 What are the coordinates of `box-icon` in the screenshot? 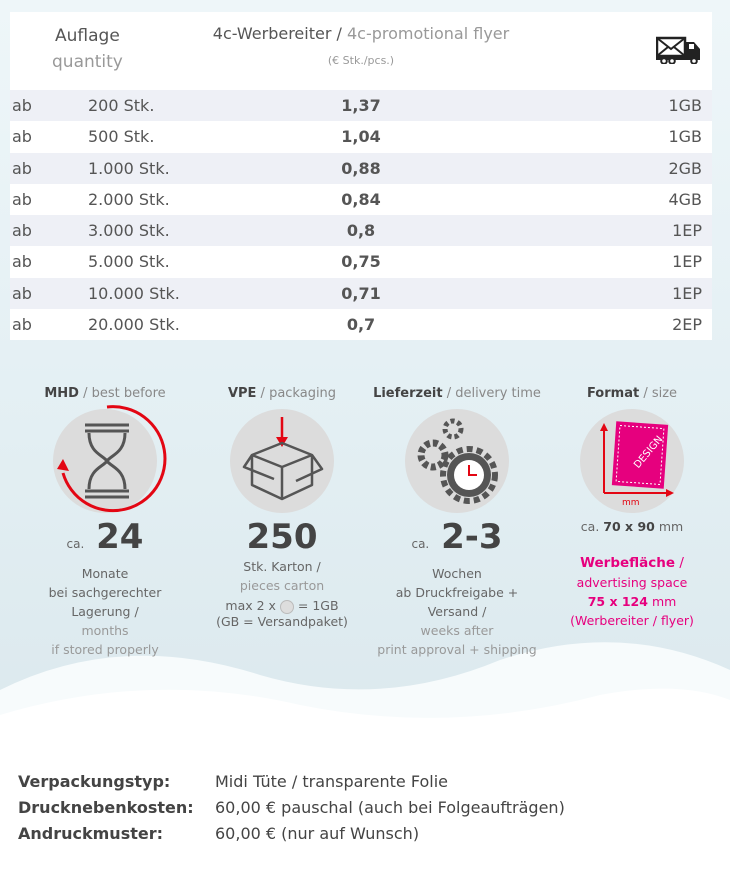 It's located at (282, 461).